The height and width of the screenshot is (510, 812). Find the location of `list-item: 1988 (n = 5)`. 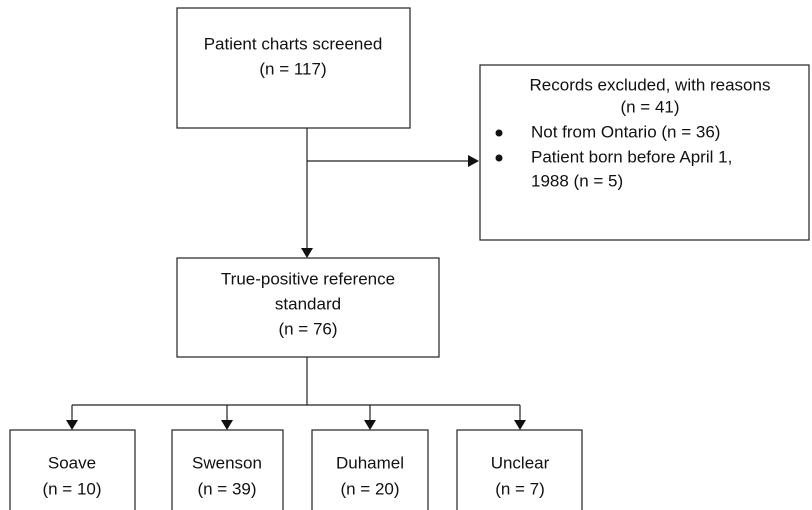

list-item: 1988 (n = 5) is located at coordinates (577, 180).